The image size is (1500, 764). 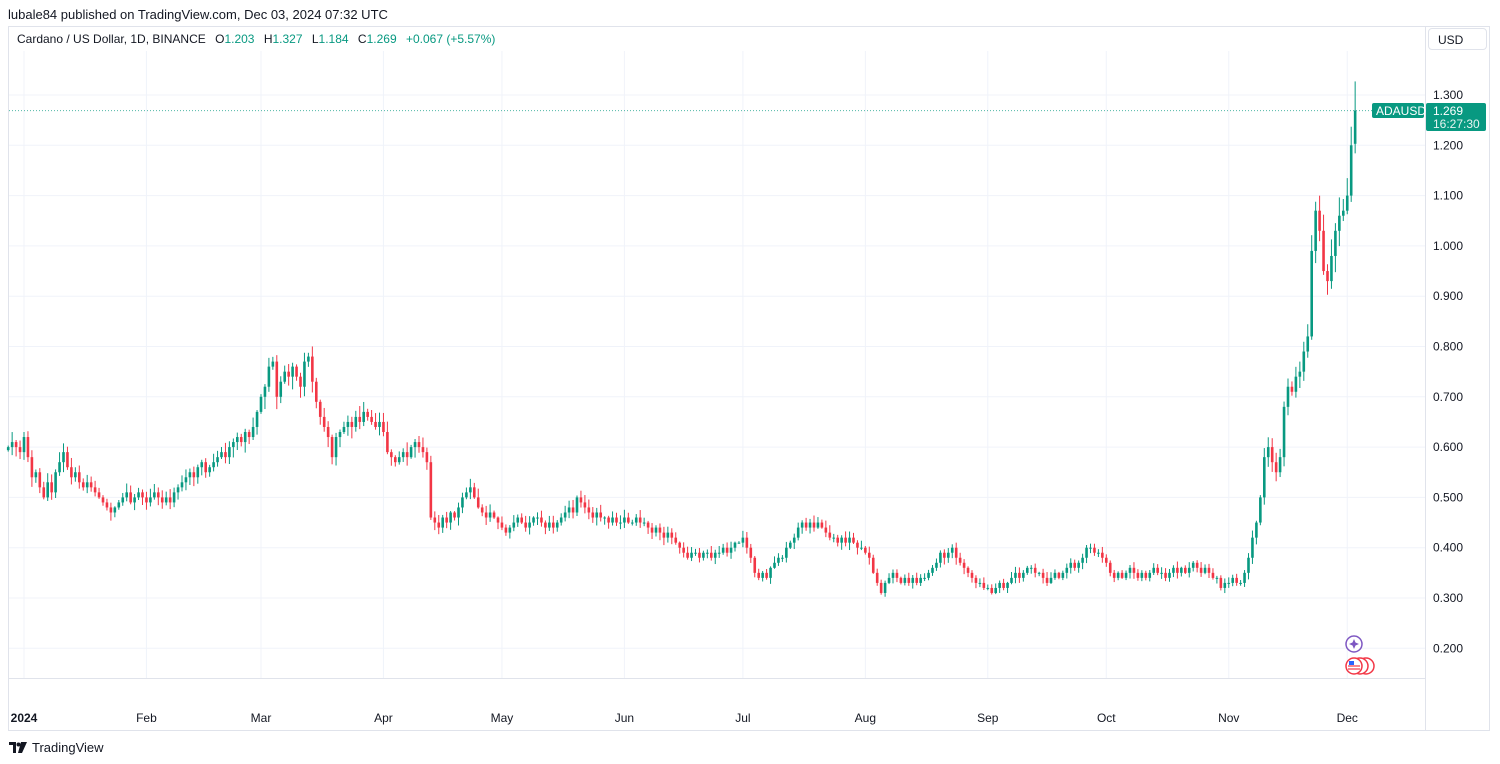 I want to click on currency-button: USD, so click(x=1457, y=39).